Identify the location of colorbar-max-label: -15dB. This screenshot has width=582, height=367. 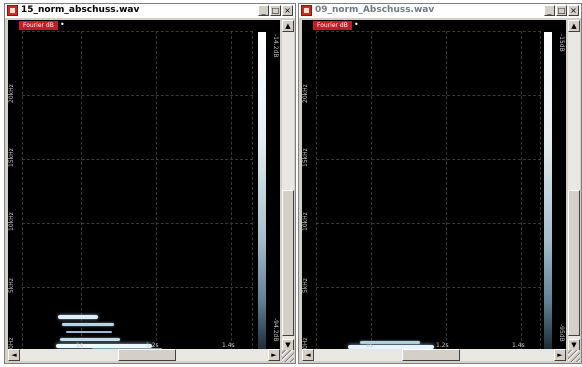
(561, 43).